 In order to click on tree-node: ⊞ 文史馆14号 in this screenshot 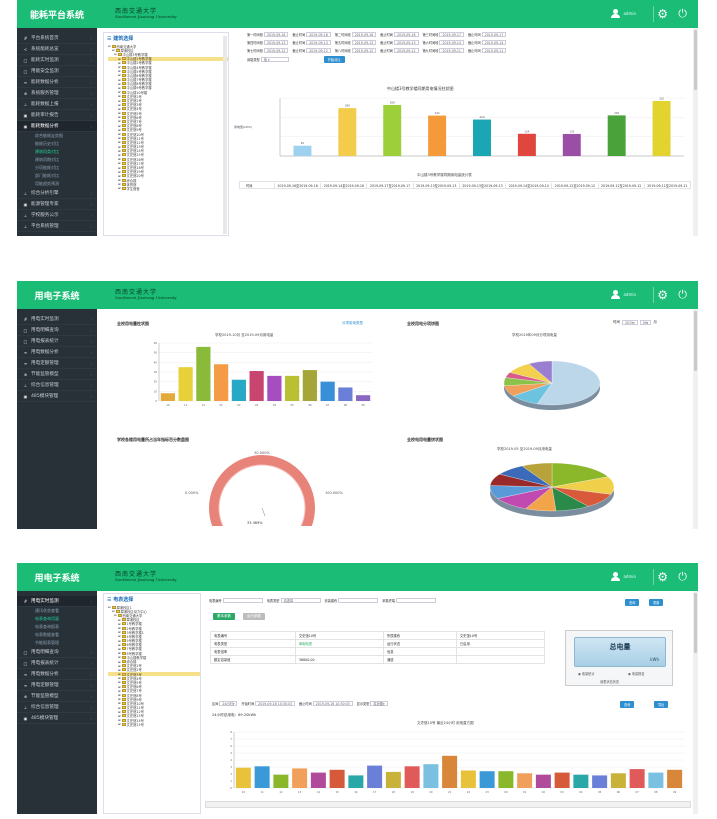, I will do `click(168, 151)`.